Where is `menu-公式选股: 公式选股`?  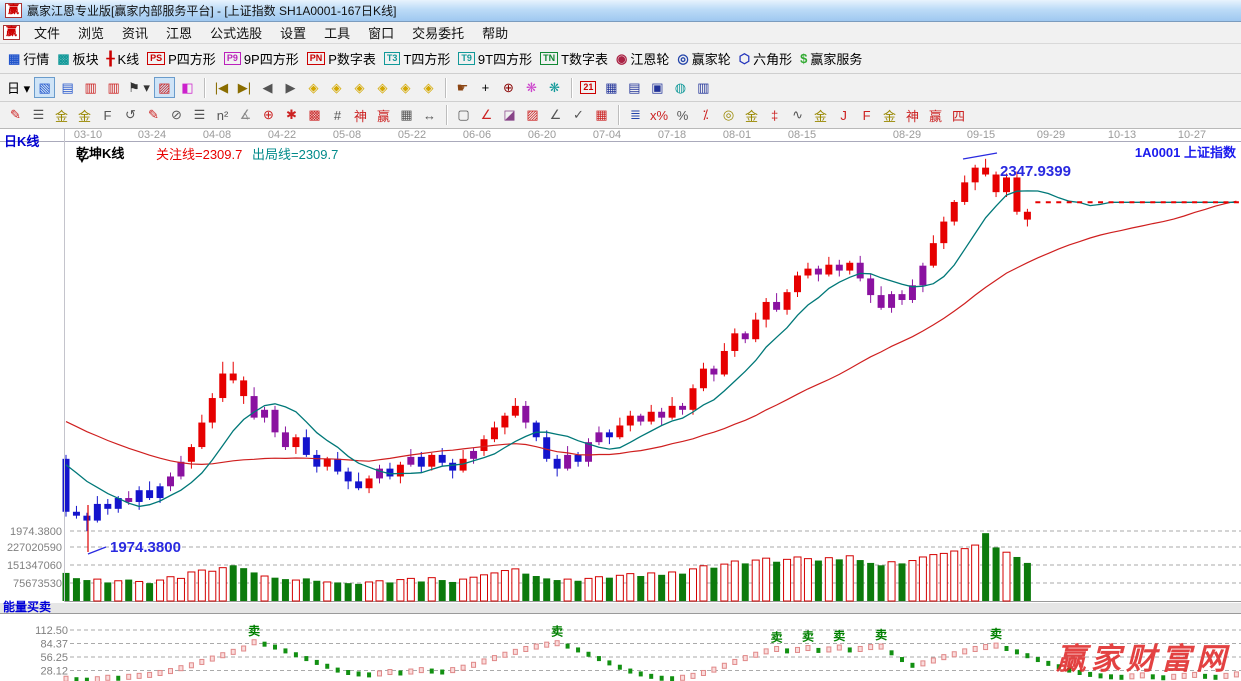
menu-公式选股: 公式选股 is located at coordinates (236, 33).